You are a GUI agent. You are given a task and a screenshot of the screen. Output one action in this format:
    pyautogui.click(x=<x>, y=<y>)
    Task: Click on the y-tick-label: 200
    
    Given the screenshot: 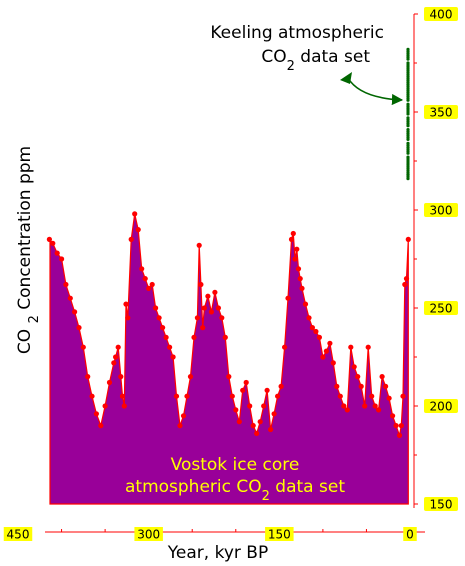 What is the action you would take?
    pyautogui.click(x=441, y=407)
    